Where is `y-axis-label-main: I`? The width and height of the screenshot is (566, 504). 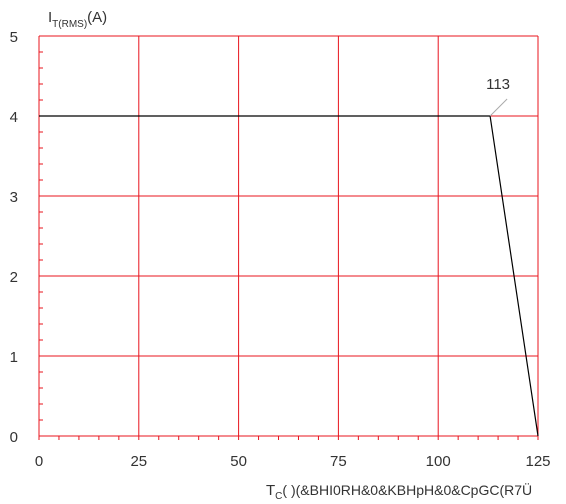 y-axis-label-main: I is located at coordinates (50, 17).